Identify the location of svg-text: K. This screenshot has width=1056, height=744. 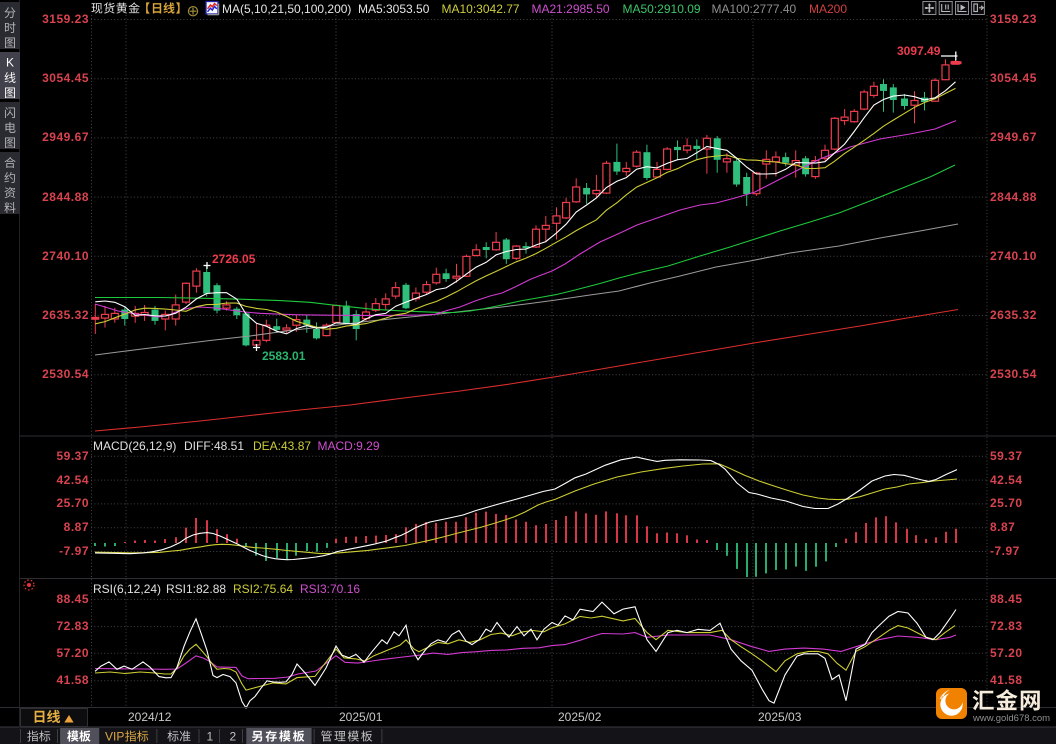
(10, 63).